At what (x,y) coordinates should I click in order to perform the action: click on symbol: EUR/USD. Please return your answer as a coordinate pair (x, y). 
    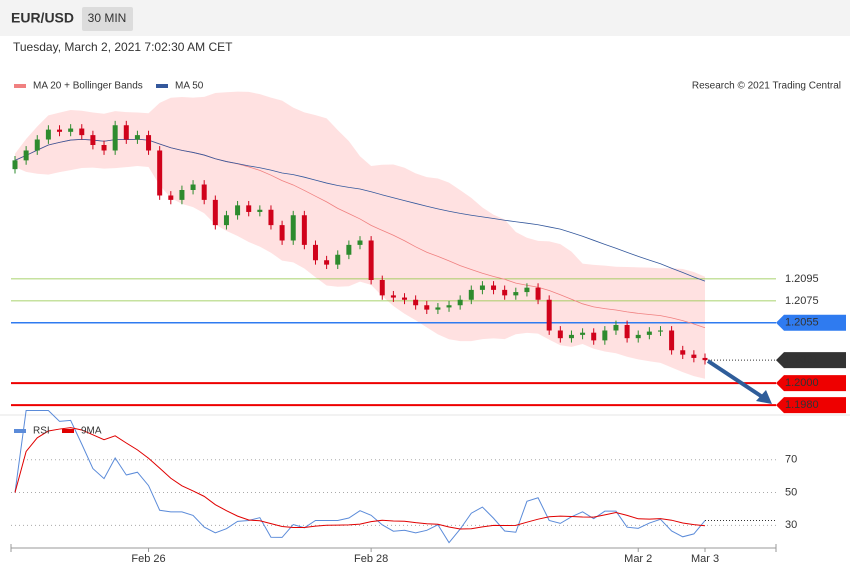
    Looking at the image, I should click on (42, 18).